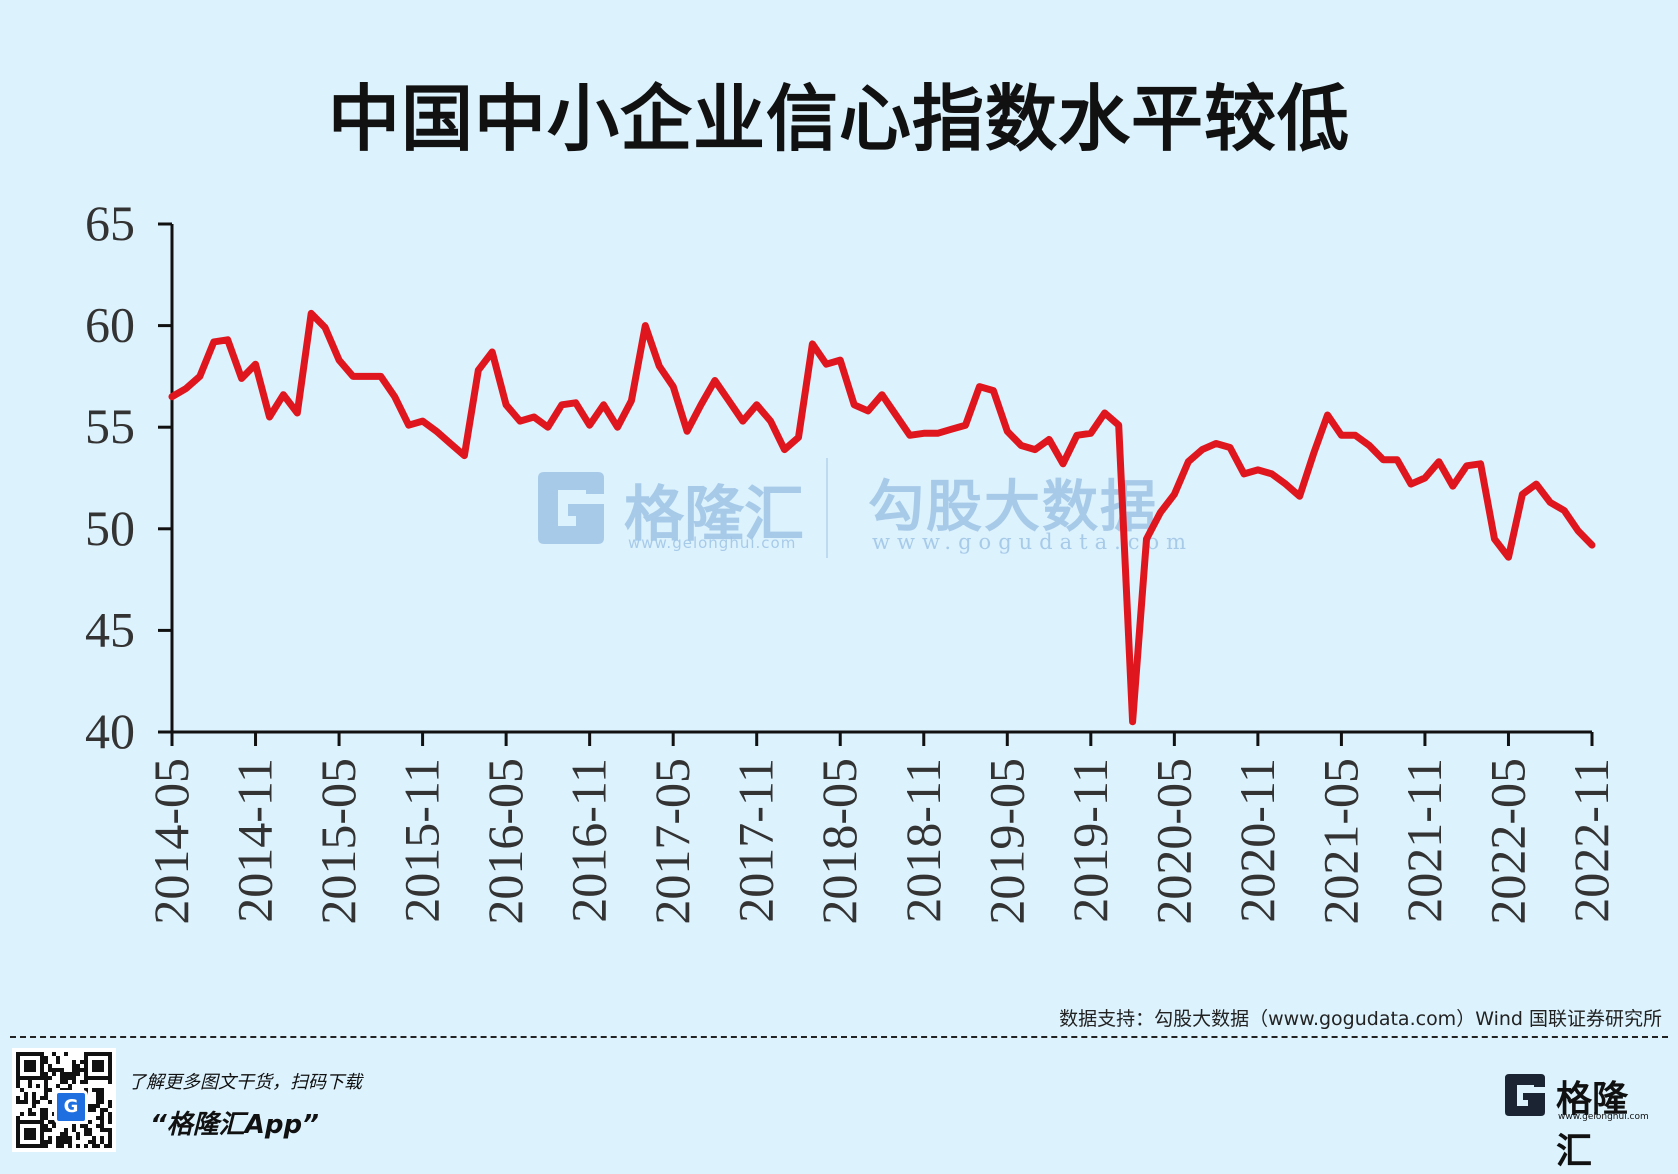 The height and width of the screenshot is (1174, 1678). I want to click on x-tick-label: 2014-05, so click(171, 841).